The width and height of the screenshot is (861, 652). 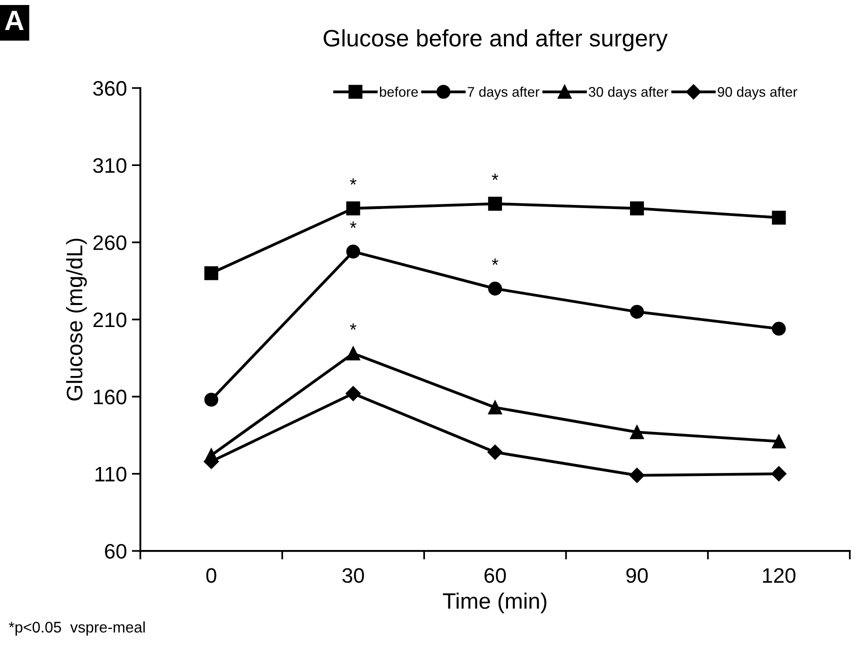 I want to click on y-tick-label: 160, so click(x=110, y=397).